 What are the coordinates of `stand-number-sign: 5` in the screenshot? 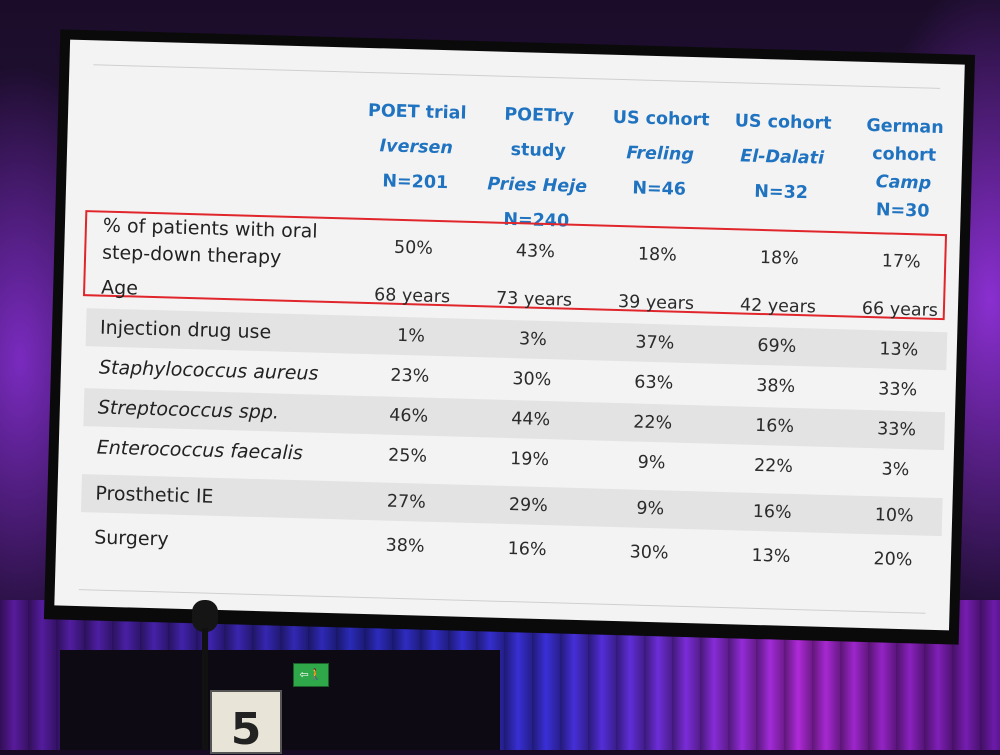 It's located at (246, 722).